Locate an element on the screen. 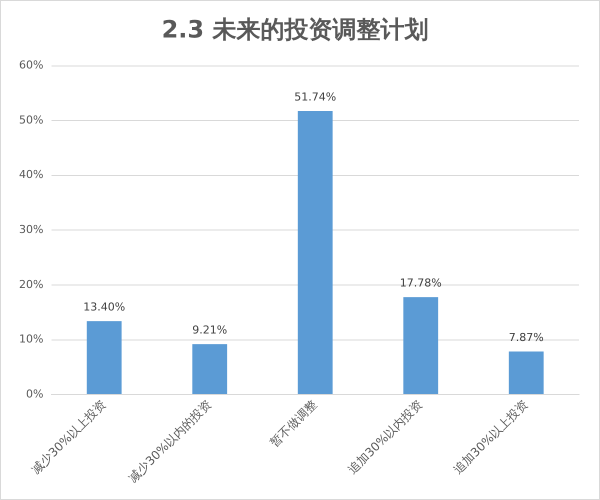 The height and width of the screenshot is (500, 600). y-tick-label: 20% is located at coordinates (31, 284).